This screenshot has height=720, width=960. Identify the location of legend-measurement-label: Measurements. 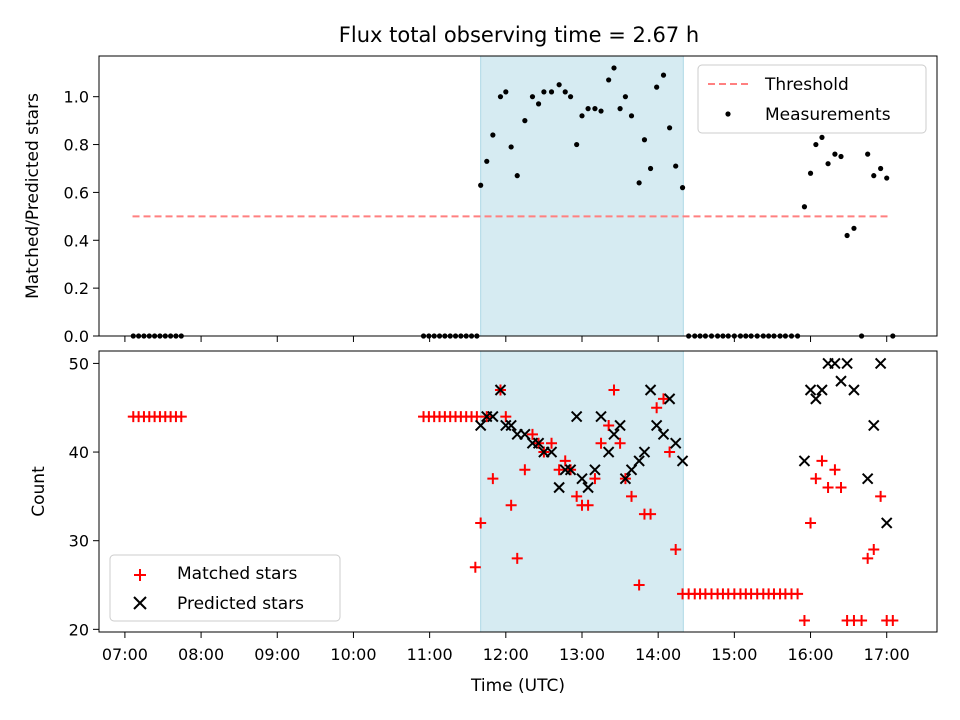
(828, 115).